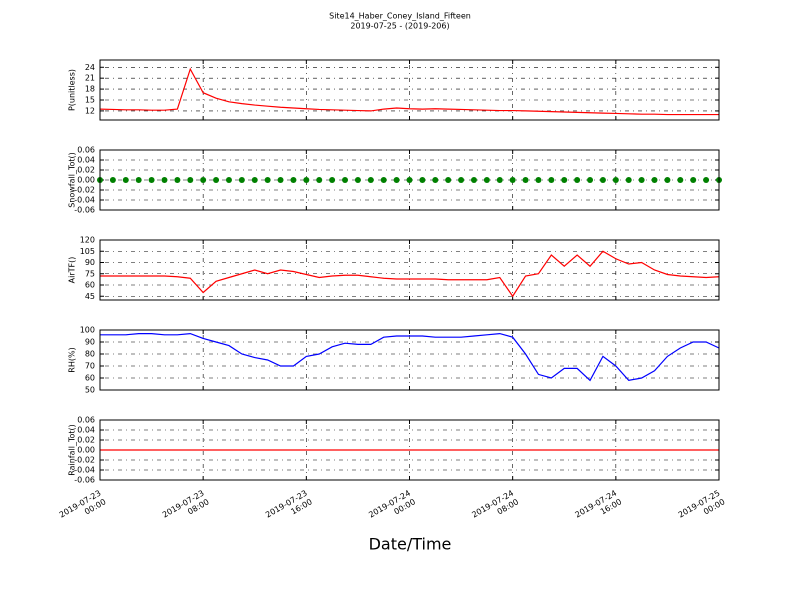  Describe the element at coordinates (87, 330) in the screenshot. I see `y-tick-label: 100` at that location.